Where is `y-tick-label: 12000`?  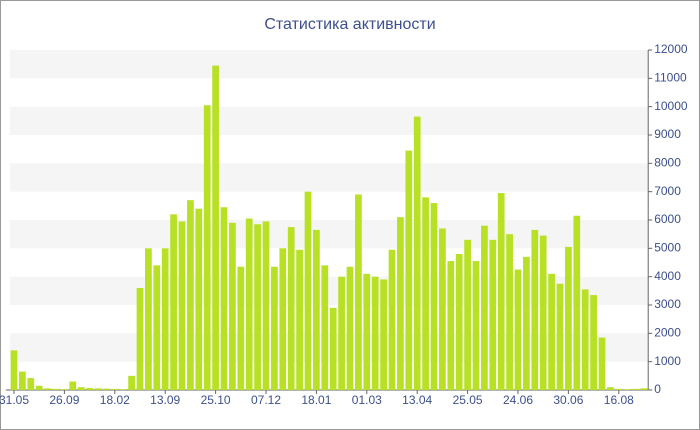
y-tick-label: 12000 is located at coordinates (671, 49).